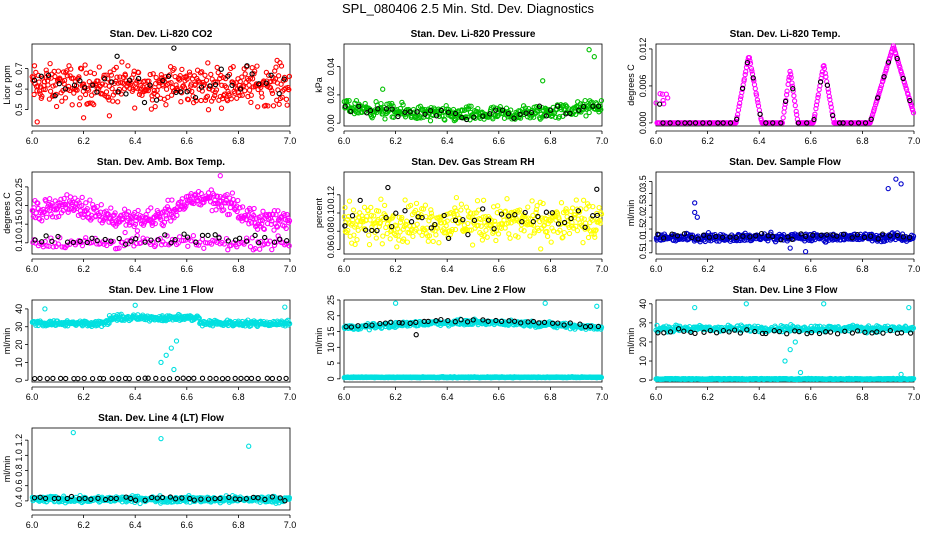  What do you see at coordinates (447, 141) in the screenshot?
I see `x-tick-label: 6.4` at bounding box center [447, 141].